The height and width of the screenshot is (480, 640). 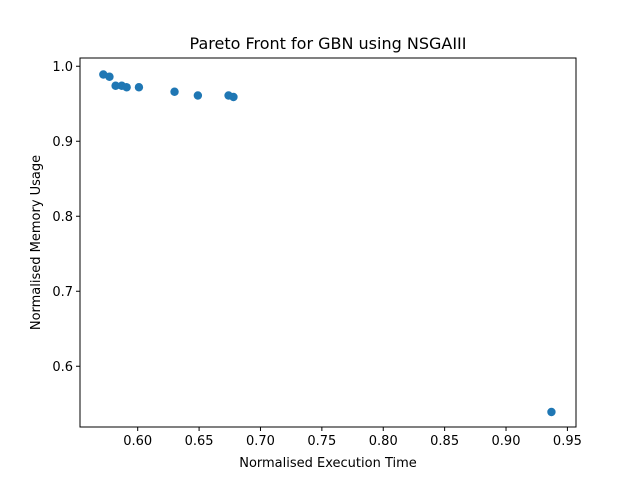 What do you see at coordinates (321, 441) in the screenshot?
I see `x-tick-label: 0.75` at bounding box center [321, 441].